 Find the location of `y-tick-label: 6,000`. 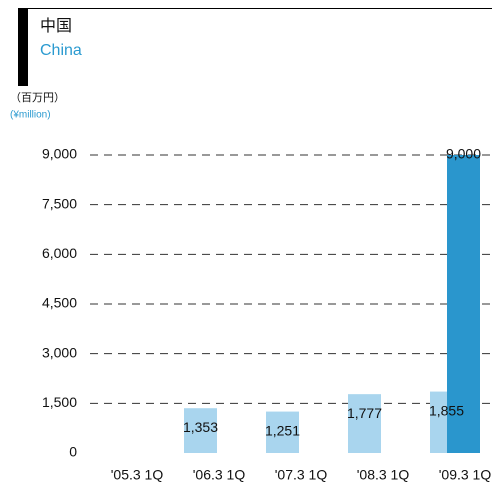

y-tick-label: 6,000 is located at coordinates (59, 253).